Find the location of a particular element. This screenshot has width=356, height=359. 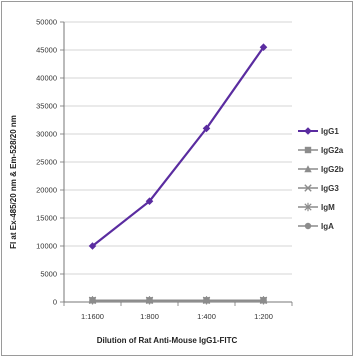

y-tick-label: 45000 is located at coordinates (46, 50).